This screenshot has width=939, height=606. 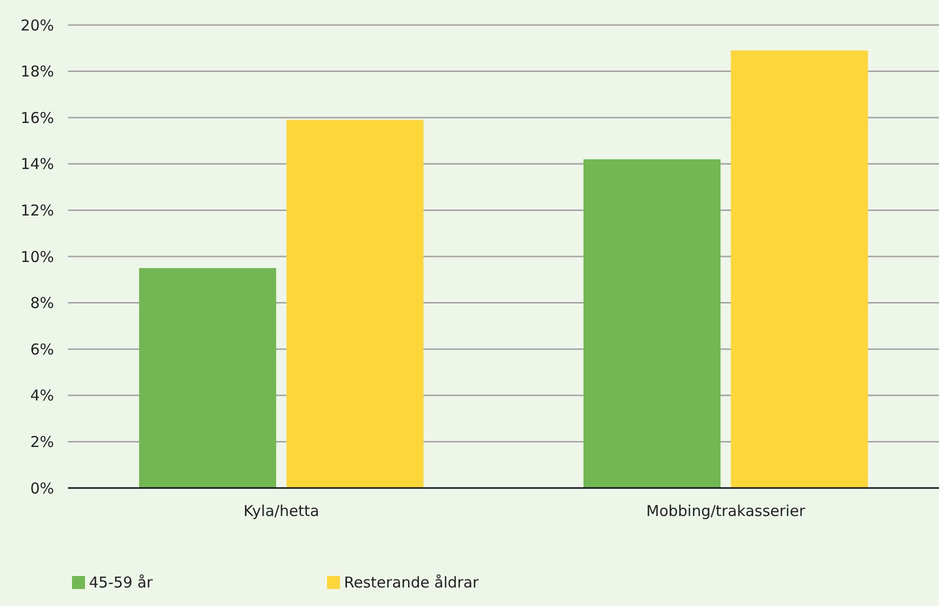 I want to click on y-tick-label: 12%, so click(x=37, y=210).